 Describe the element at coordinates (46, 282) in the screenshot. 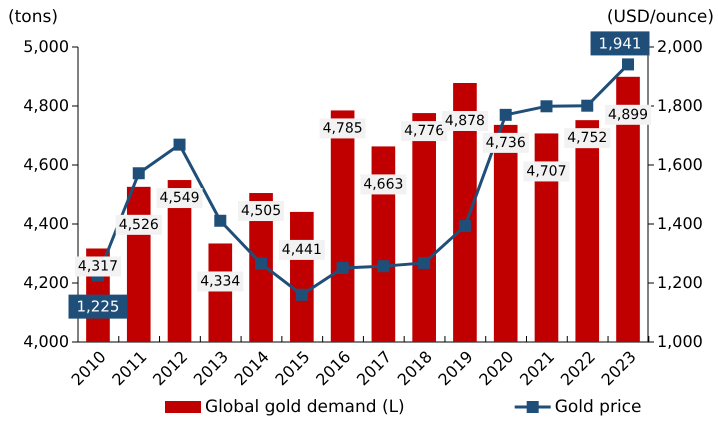

I see `y-tick-label: 4,200` at that location.